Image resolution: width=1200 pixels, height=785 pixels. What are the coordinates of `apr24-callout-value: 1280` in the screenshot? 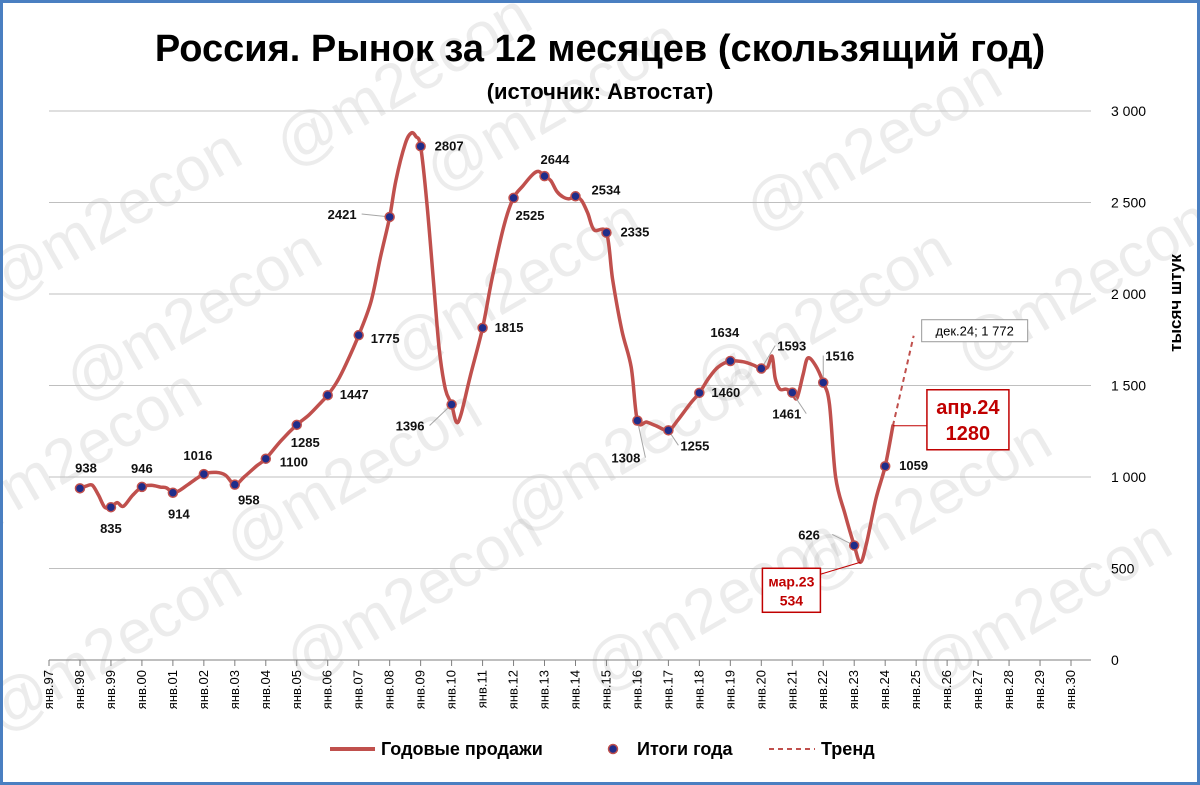 It's located at (968, 434).